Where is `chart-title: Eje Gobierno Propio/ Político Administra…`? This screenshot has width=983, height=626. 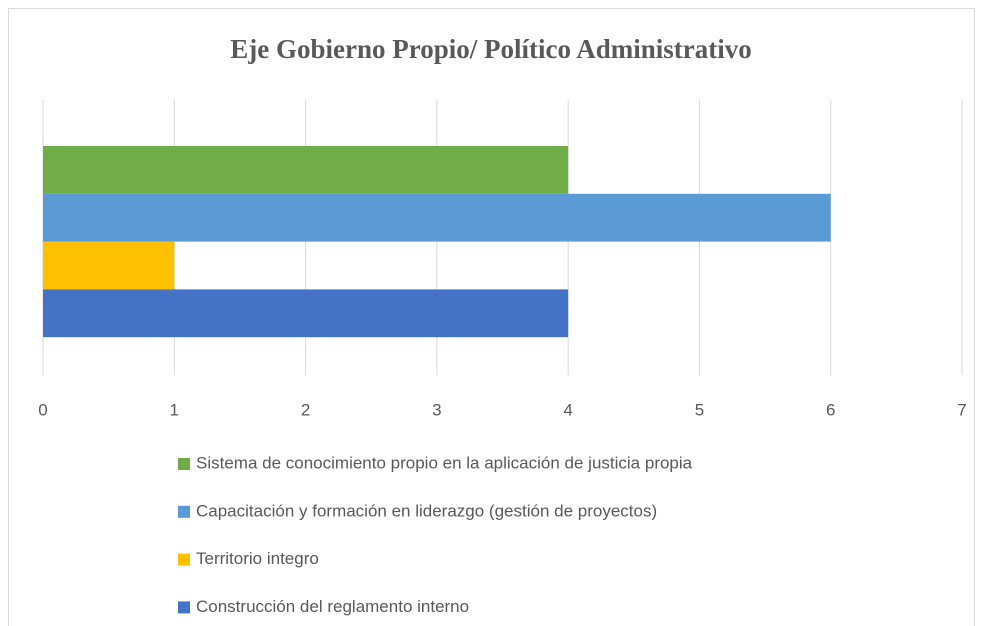
chart-title: Eje Gobierno Propio/ Político Administra… is located at coordinates (490, 49).